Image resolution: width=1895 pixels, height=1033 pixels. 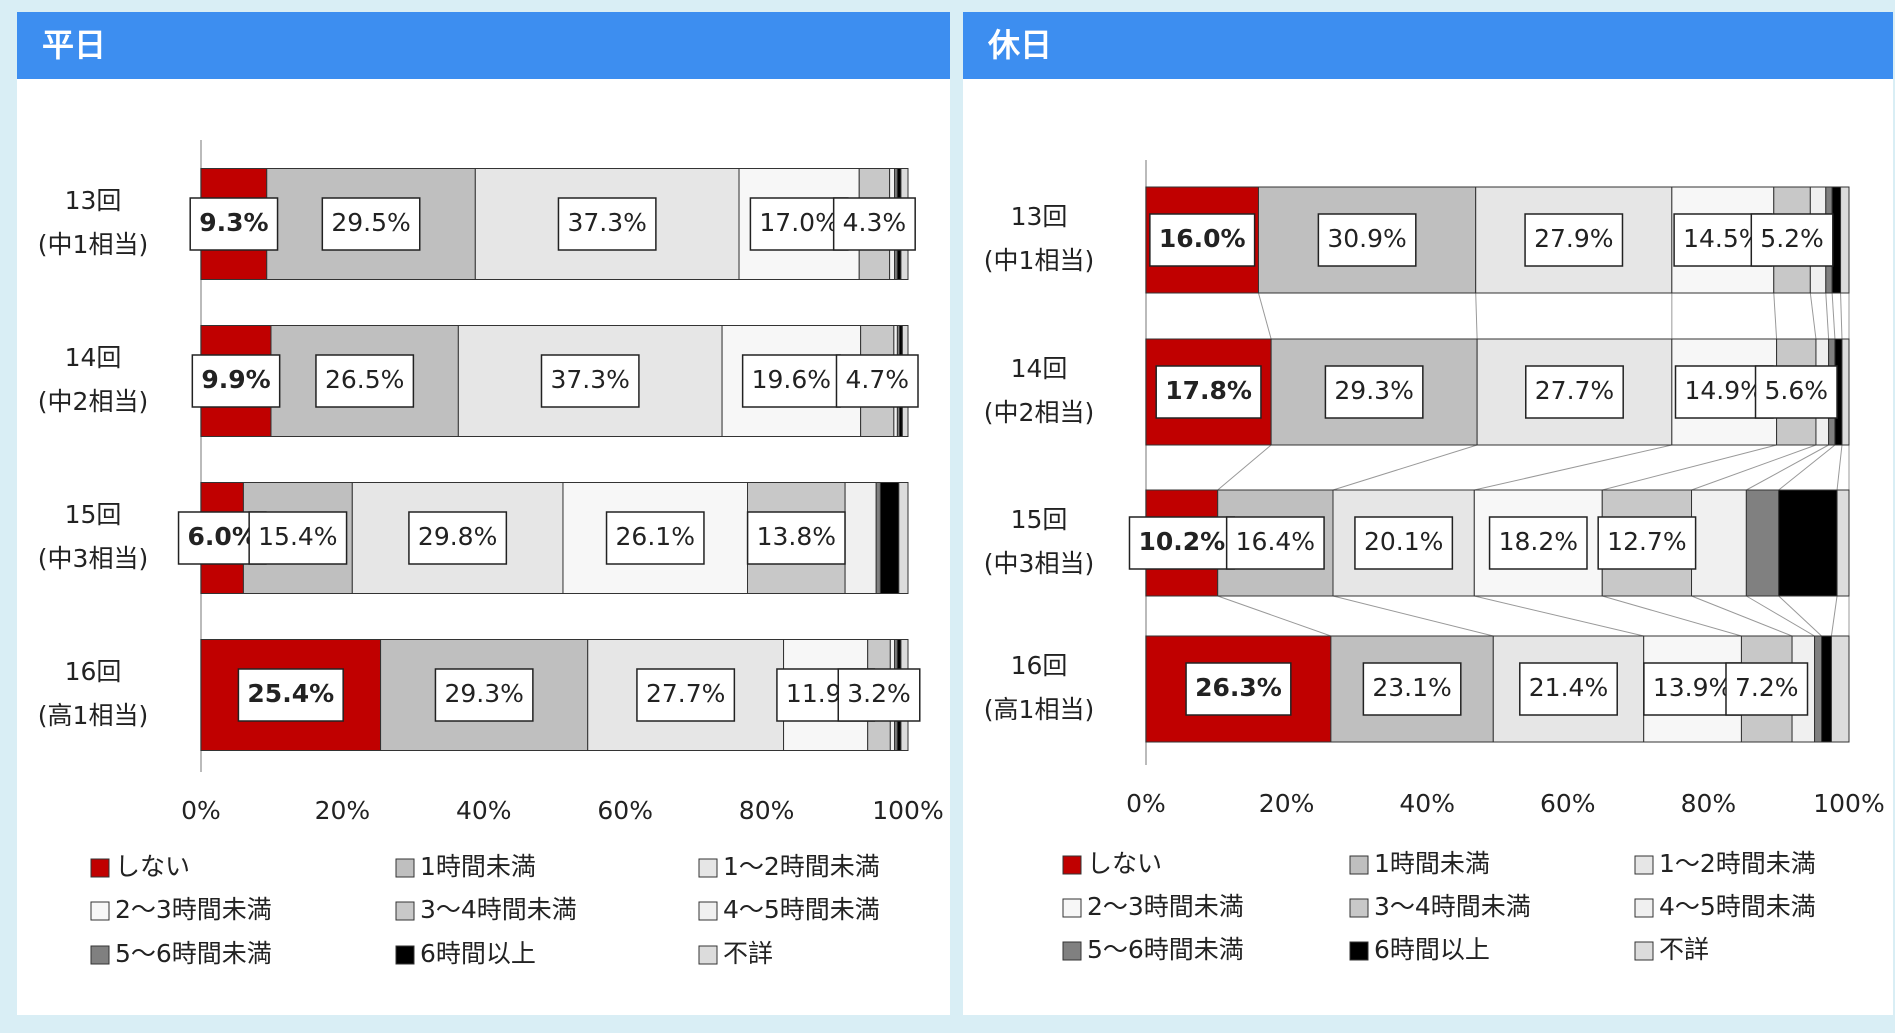 I want to click on data-label: 27.9%, so click(x=1574, y=240).